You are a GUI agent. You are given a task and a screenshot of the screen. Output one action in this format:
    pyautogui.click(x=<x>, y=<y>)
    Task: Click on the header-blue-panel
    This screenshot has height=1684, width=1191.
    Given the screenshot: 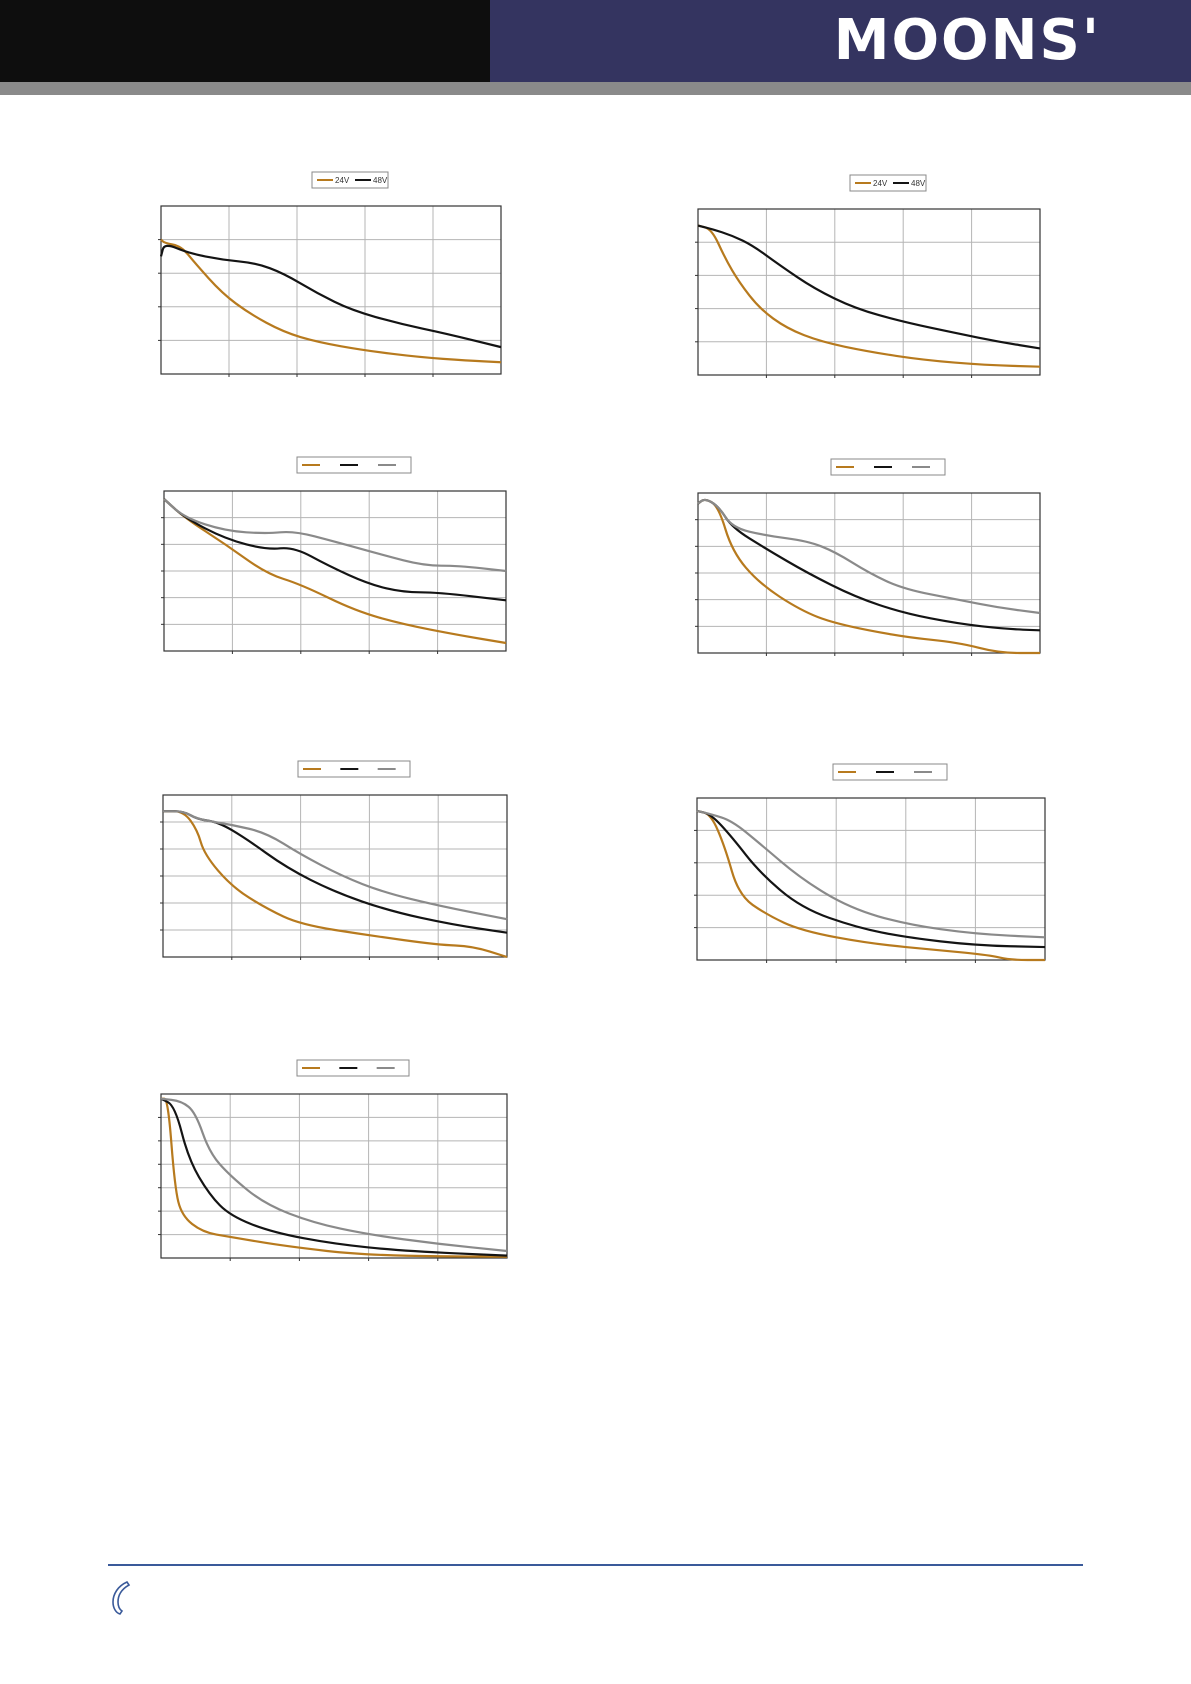 What is the action you would take?
    pyautogui.click(x=840, y=41)
    